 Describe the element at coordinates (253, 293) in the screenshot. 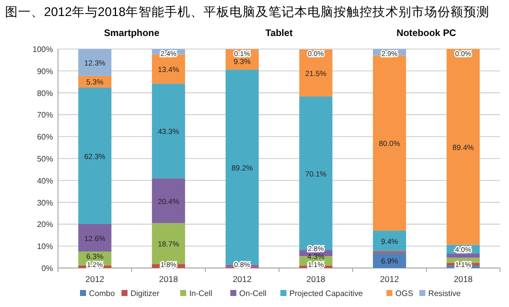

I see `legend-label: On-Cell` at that location.